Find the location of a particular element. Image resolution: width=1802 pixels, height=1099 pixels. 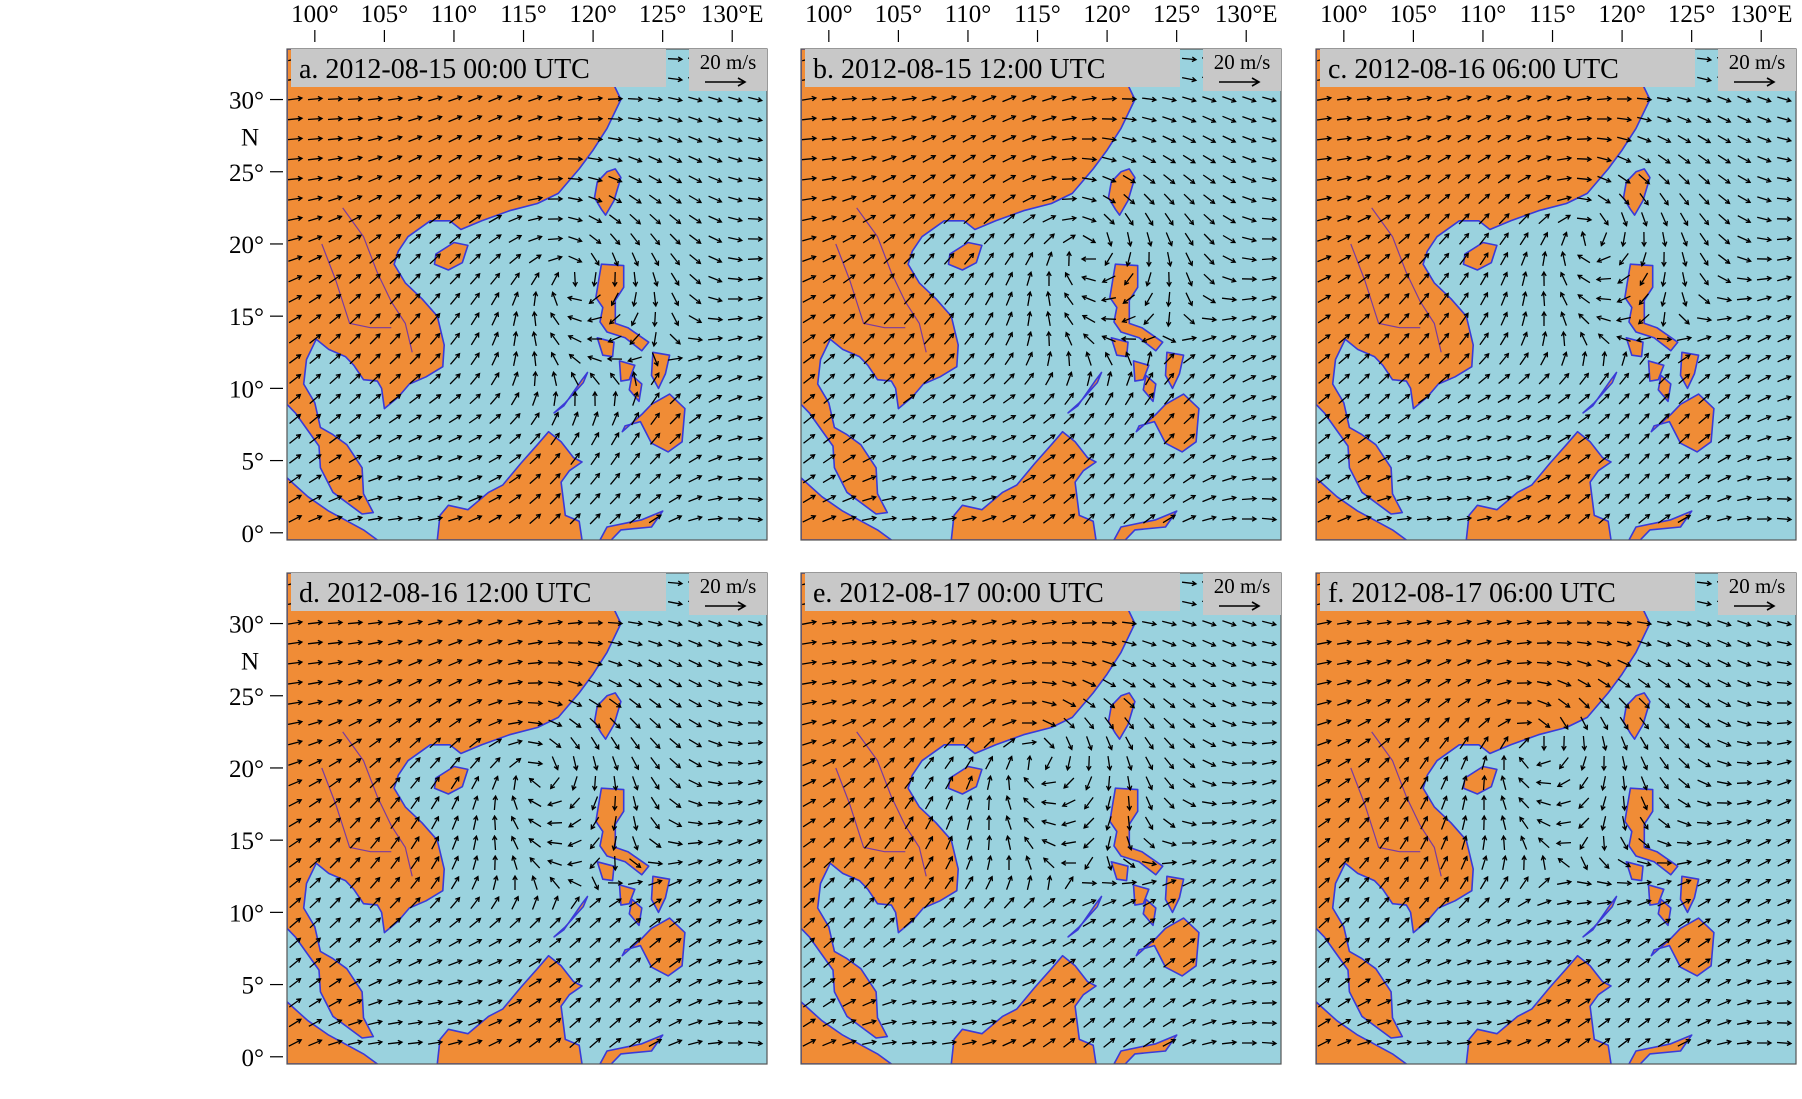

lat-hemisphere-label: N is located at coordinates (250, 662).